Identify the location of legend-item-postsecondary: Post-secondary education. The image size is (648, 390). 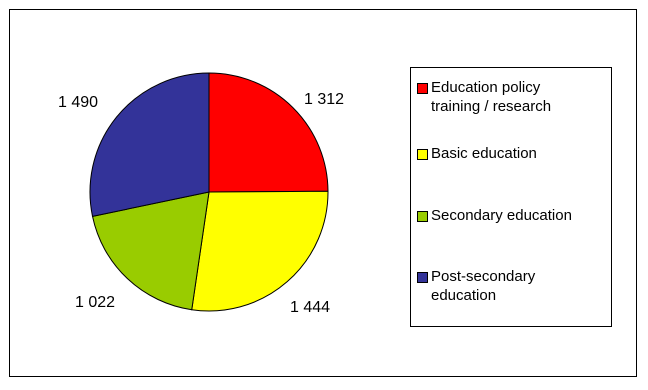
(476, 286).